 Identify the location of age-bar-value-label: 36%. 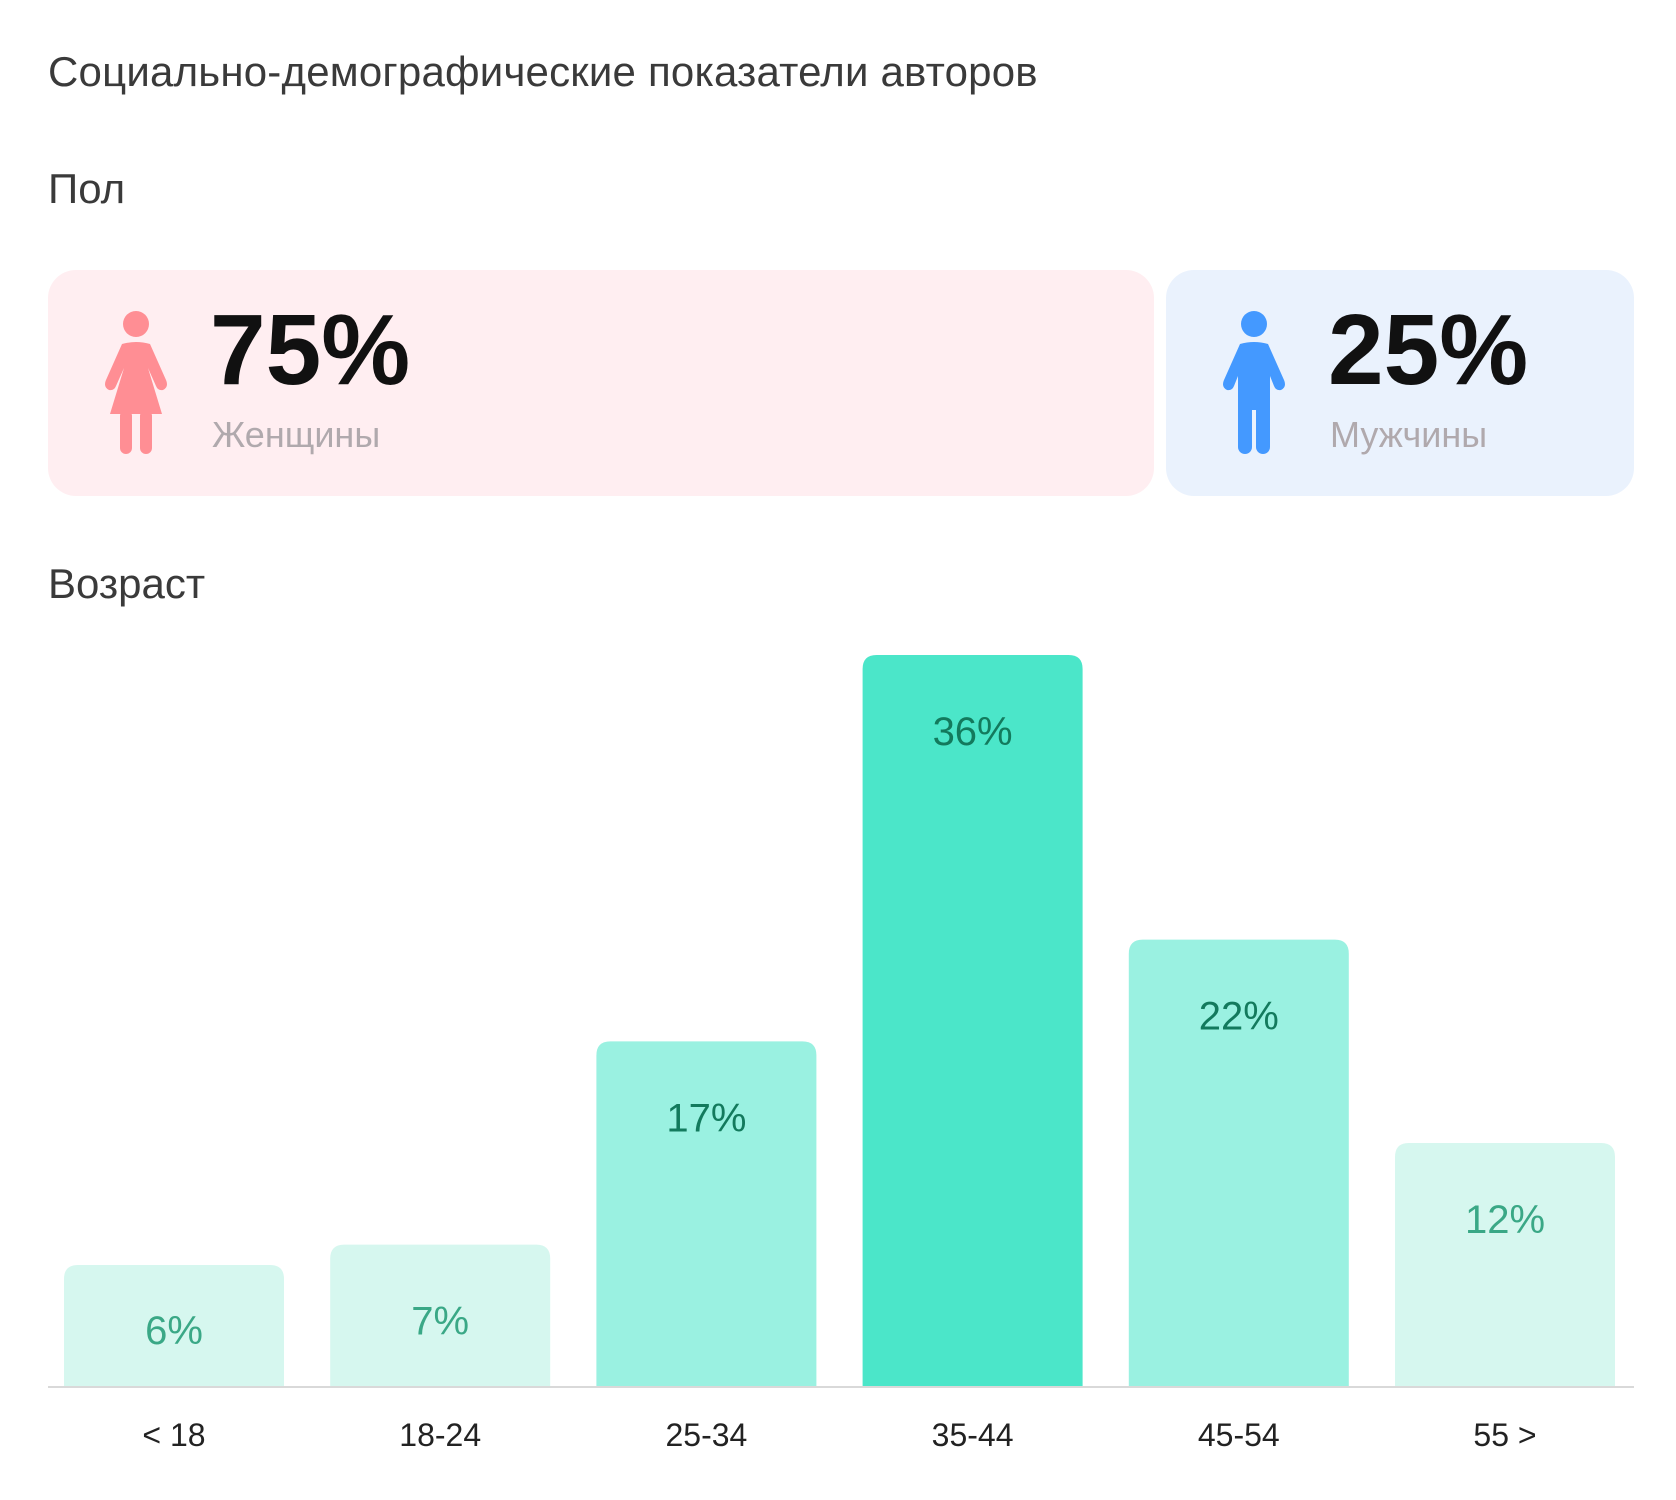
(973, 732).